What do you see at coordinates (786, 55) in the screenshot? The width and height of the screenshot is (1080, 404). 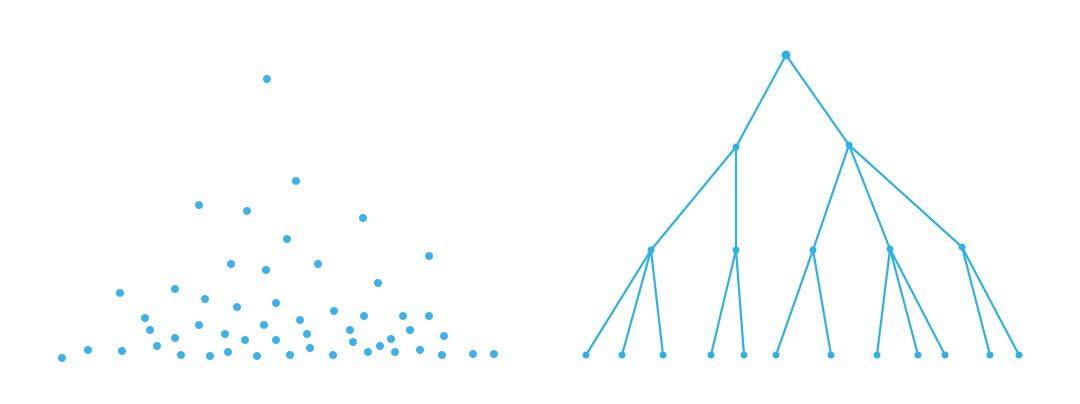 I see `tree-root-node` at bounding box center [786, 55].